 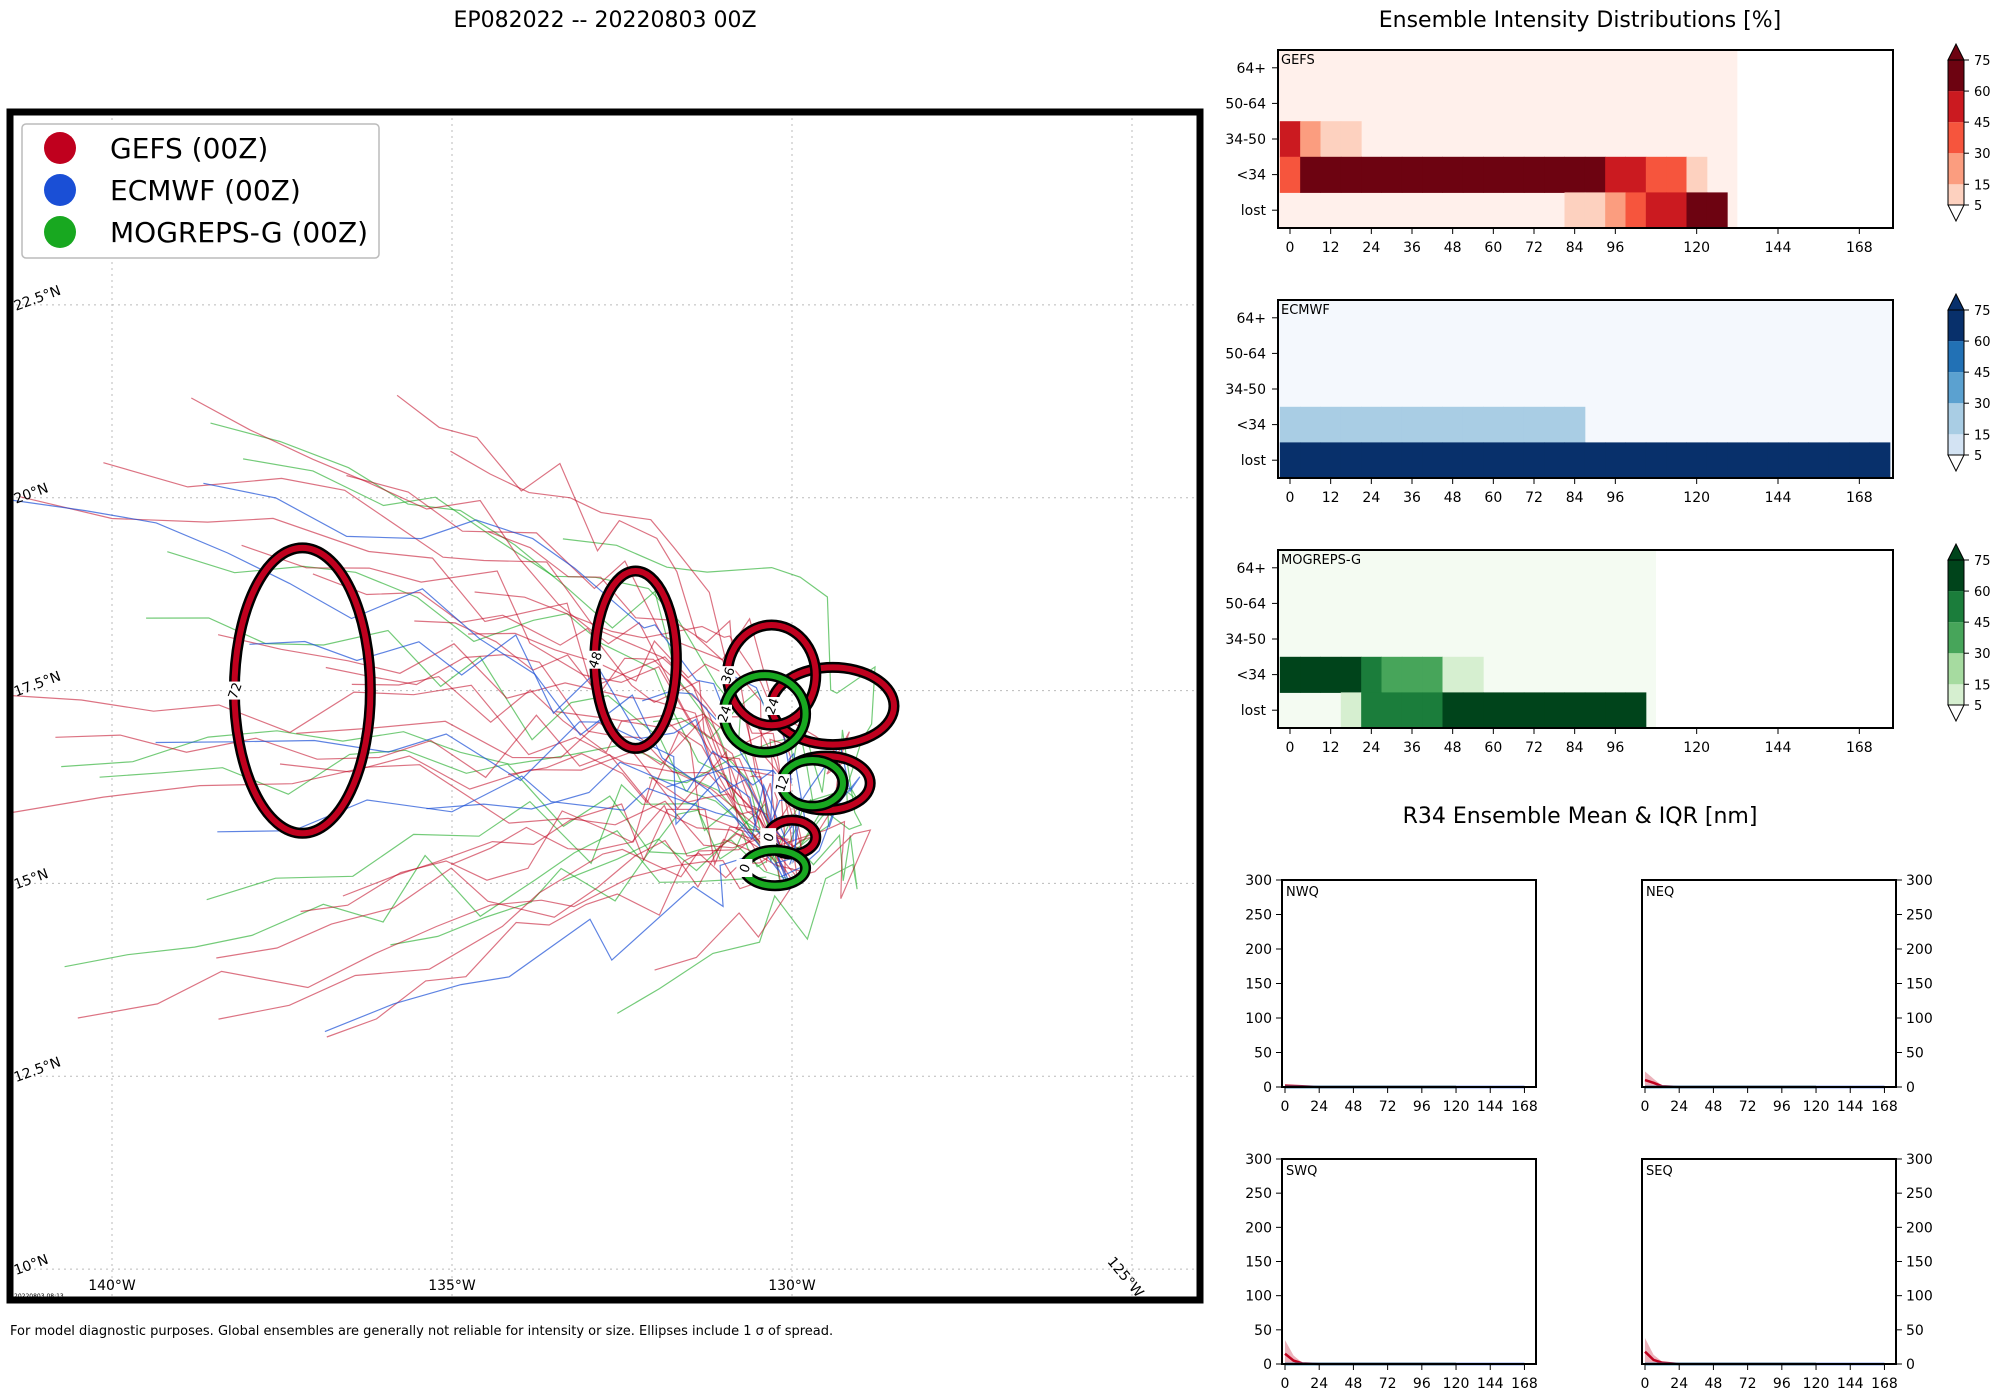 What do you see at coordinates (1956, 463) in the screenshot?
I see `colorbar-bottom-arrow` at bounding box center [1956, 463].